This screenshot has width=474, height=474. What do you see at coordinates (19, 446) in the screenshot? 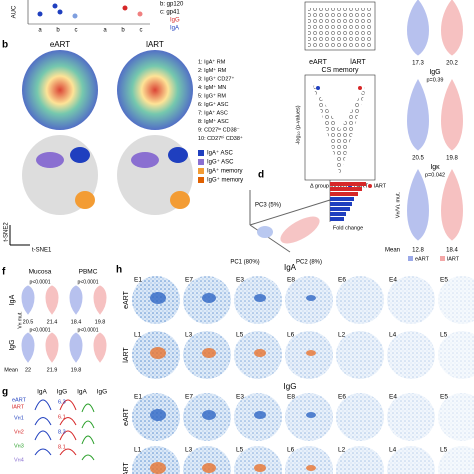
I see `label: Vʜ3` at bounding box center [19, 446].